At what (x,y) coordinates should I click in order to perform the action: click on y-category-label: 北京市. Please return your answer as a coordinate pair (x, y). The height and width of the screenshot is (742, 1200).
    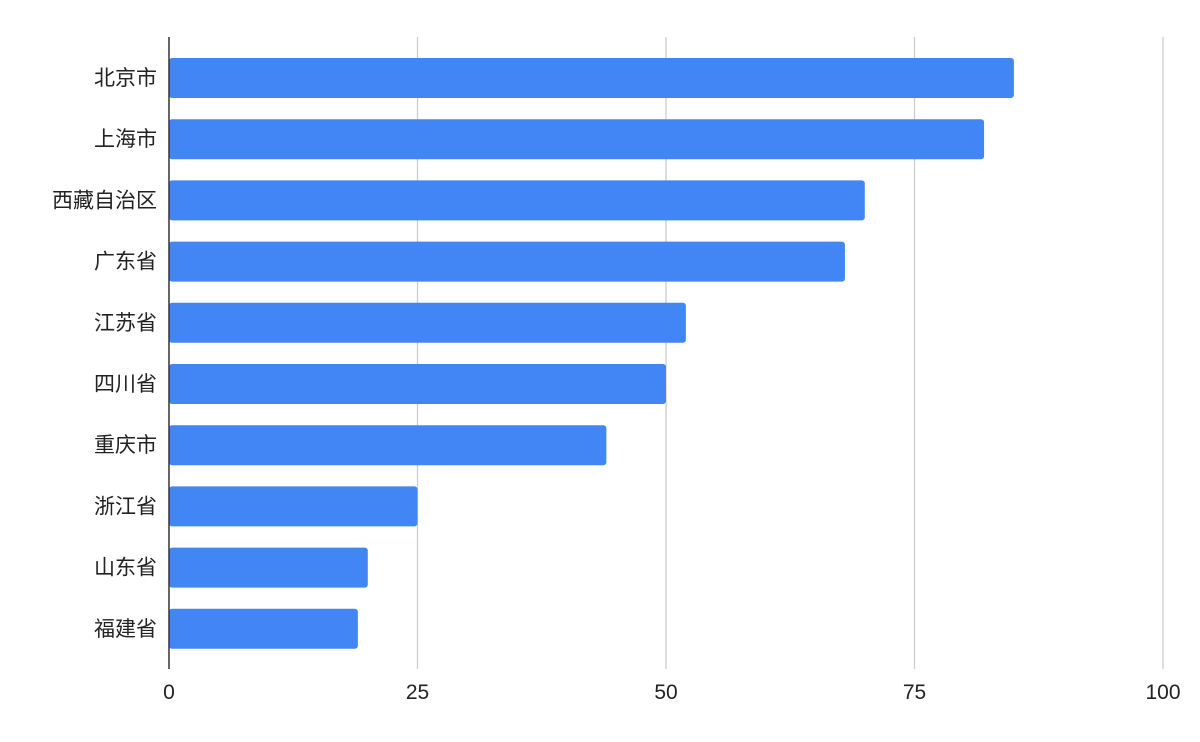
    Looking at the image, I should click on (125, 78).